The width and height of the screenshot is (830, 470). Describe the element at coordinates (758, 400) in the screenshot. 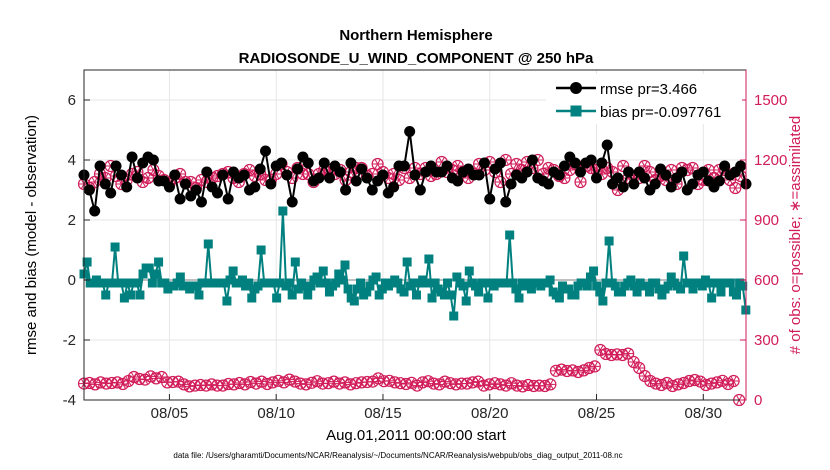

I see `y-right-tick-label: 0` at that location.